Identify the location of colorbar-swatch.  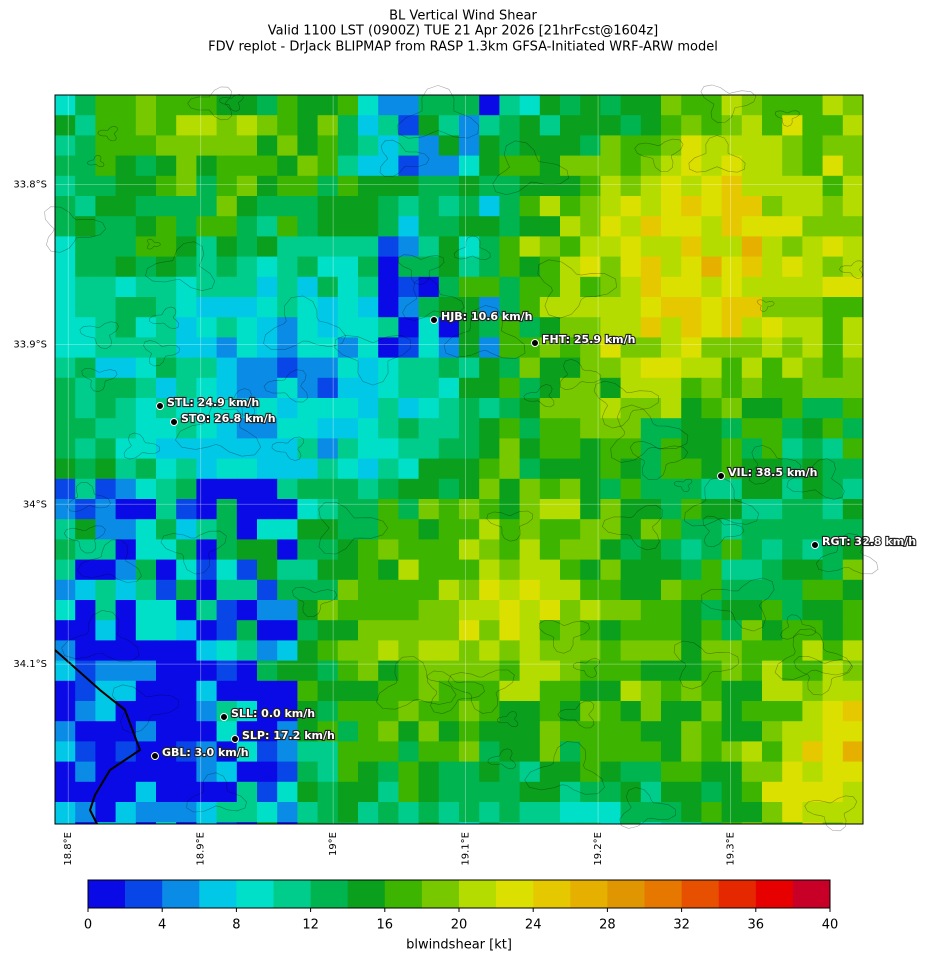
(255, 894).